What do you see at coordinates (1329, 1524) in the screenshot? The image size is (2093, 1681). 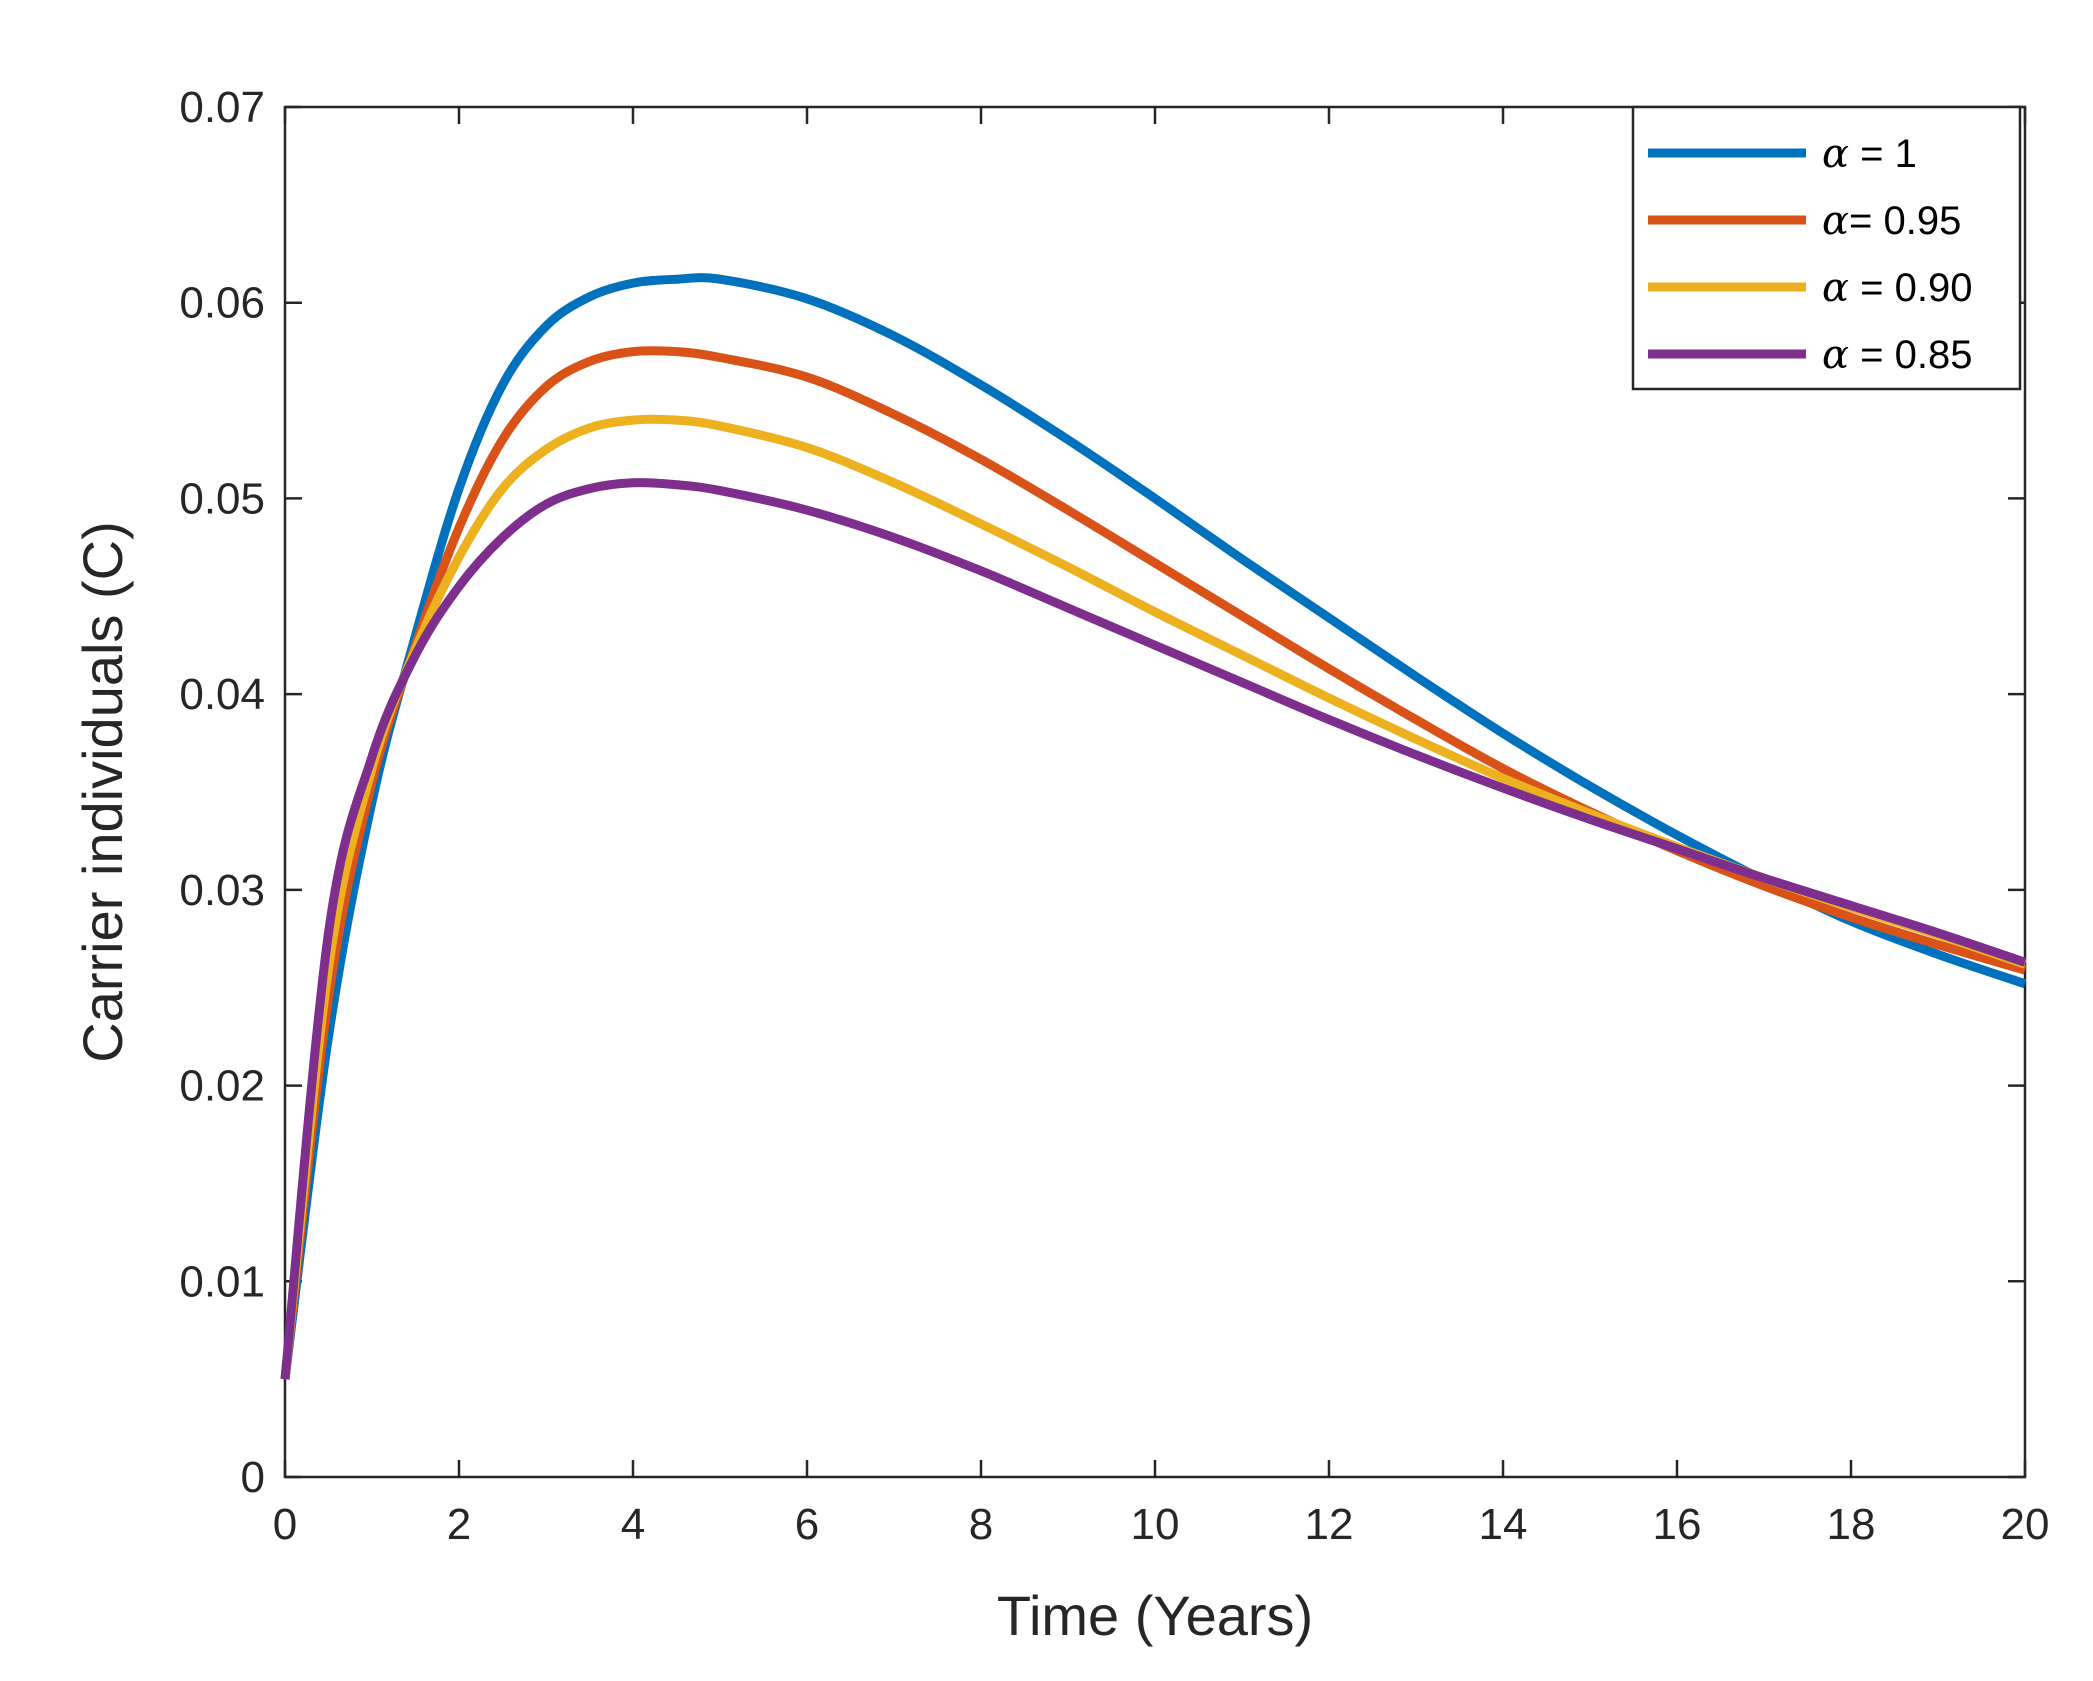 I see `x-tick-label: 12` at bounding box center [1329, 1524].